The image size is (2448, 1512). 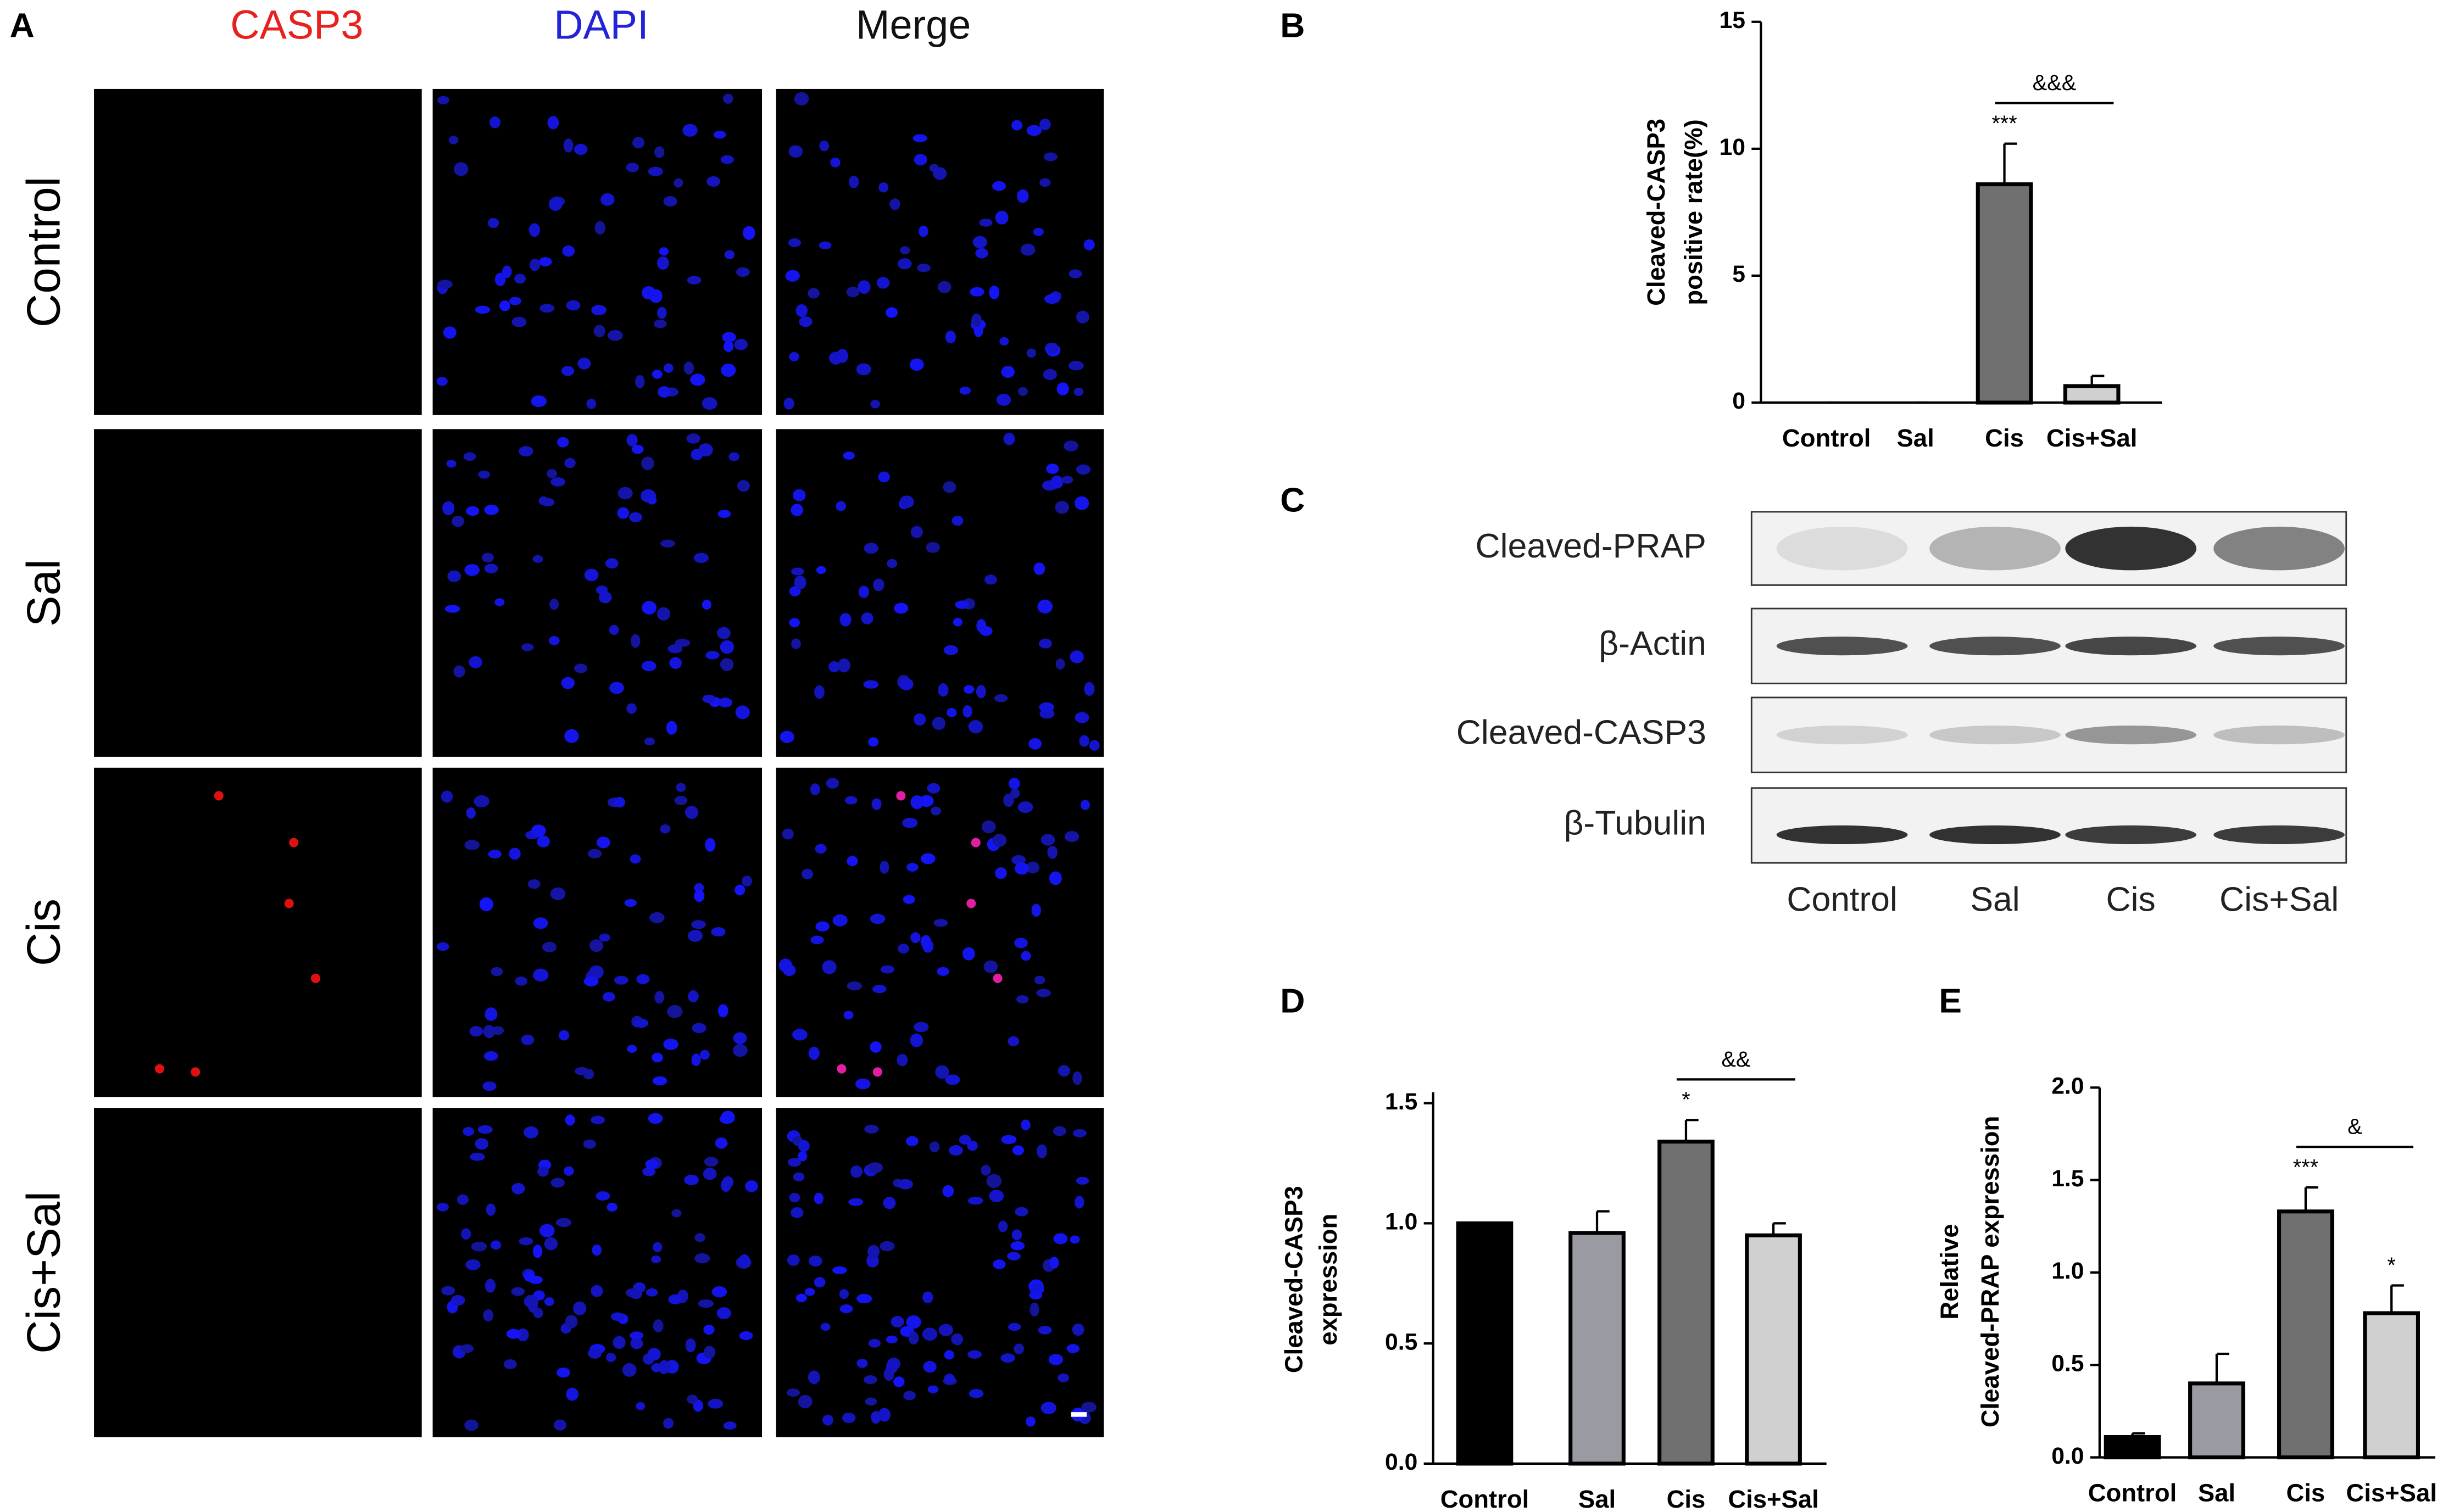 What do you see at coordinates (1292, 1000) in the screenshot?
I see `panel-label: D` at bounding box center [1292, 1000].